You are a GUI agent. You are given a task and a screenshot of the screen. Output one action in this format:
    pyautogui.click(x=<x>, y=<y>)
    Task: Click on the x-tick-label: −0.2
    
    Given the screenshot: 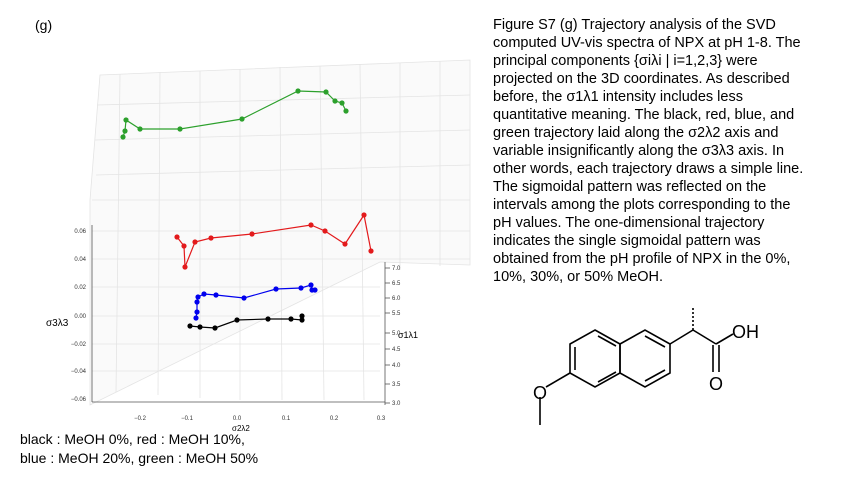 What is the action you would take?
    pyautogui.click(x=140, y=419)
    